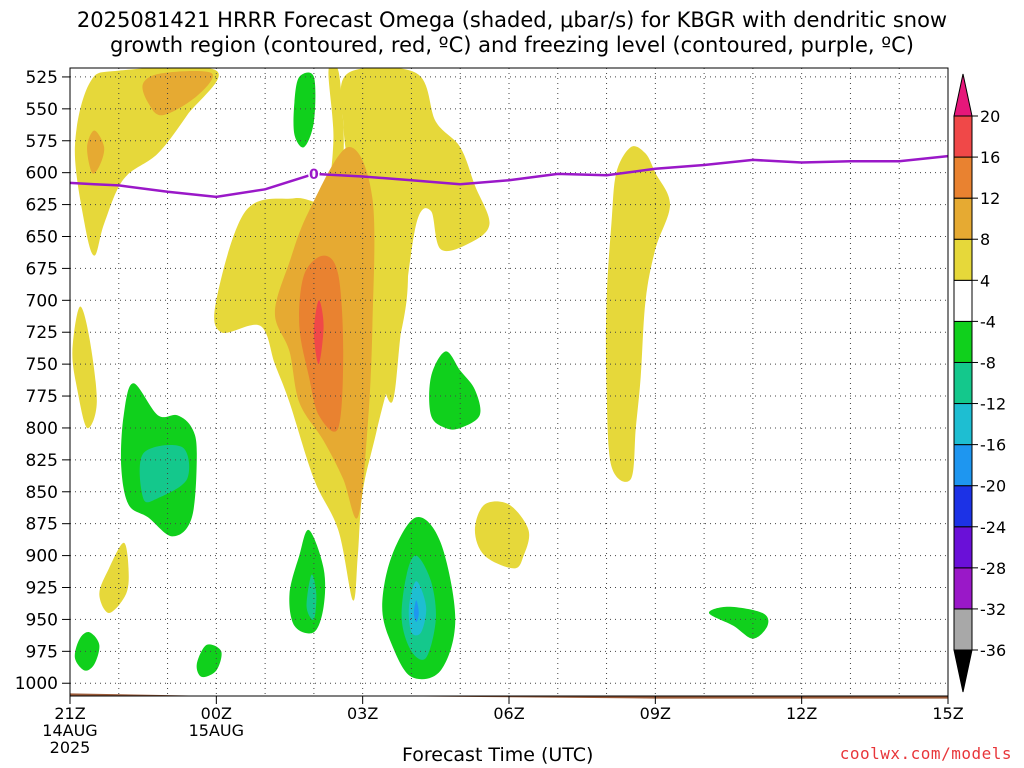  I want to click on colorbar-bottom-arrow, so click(963, 671).